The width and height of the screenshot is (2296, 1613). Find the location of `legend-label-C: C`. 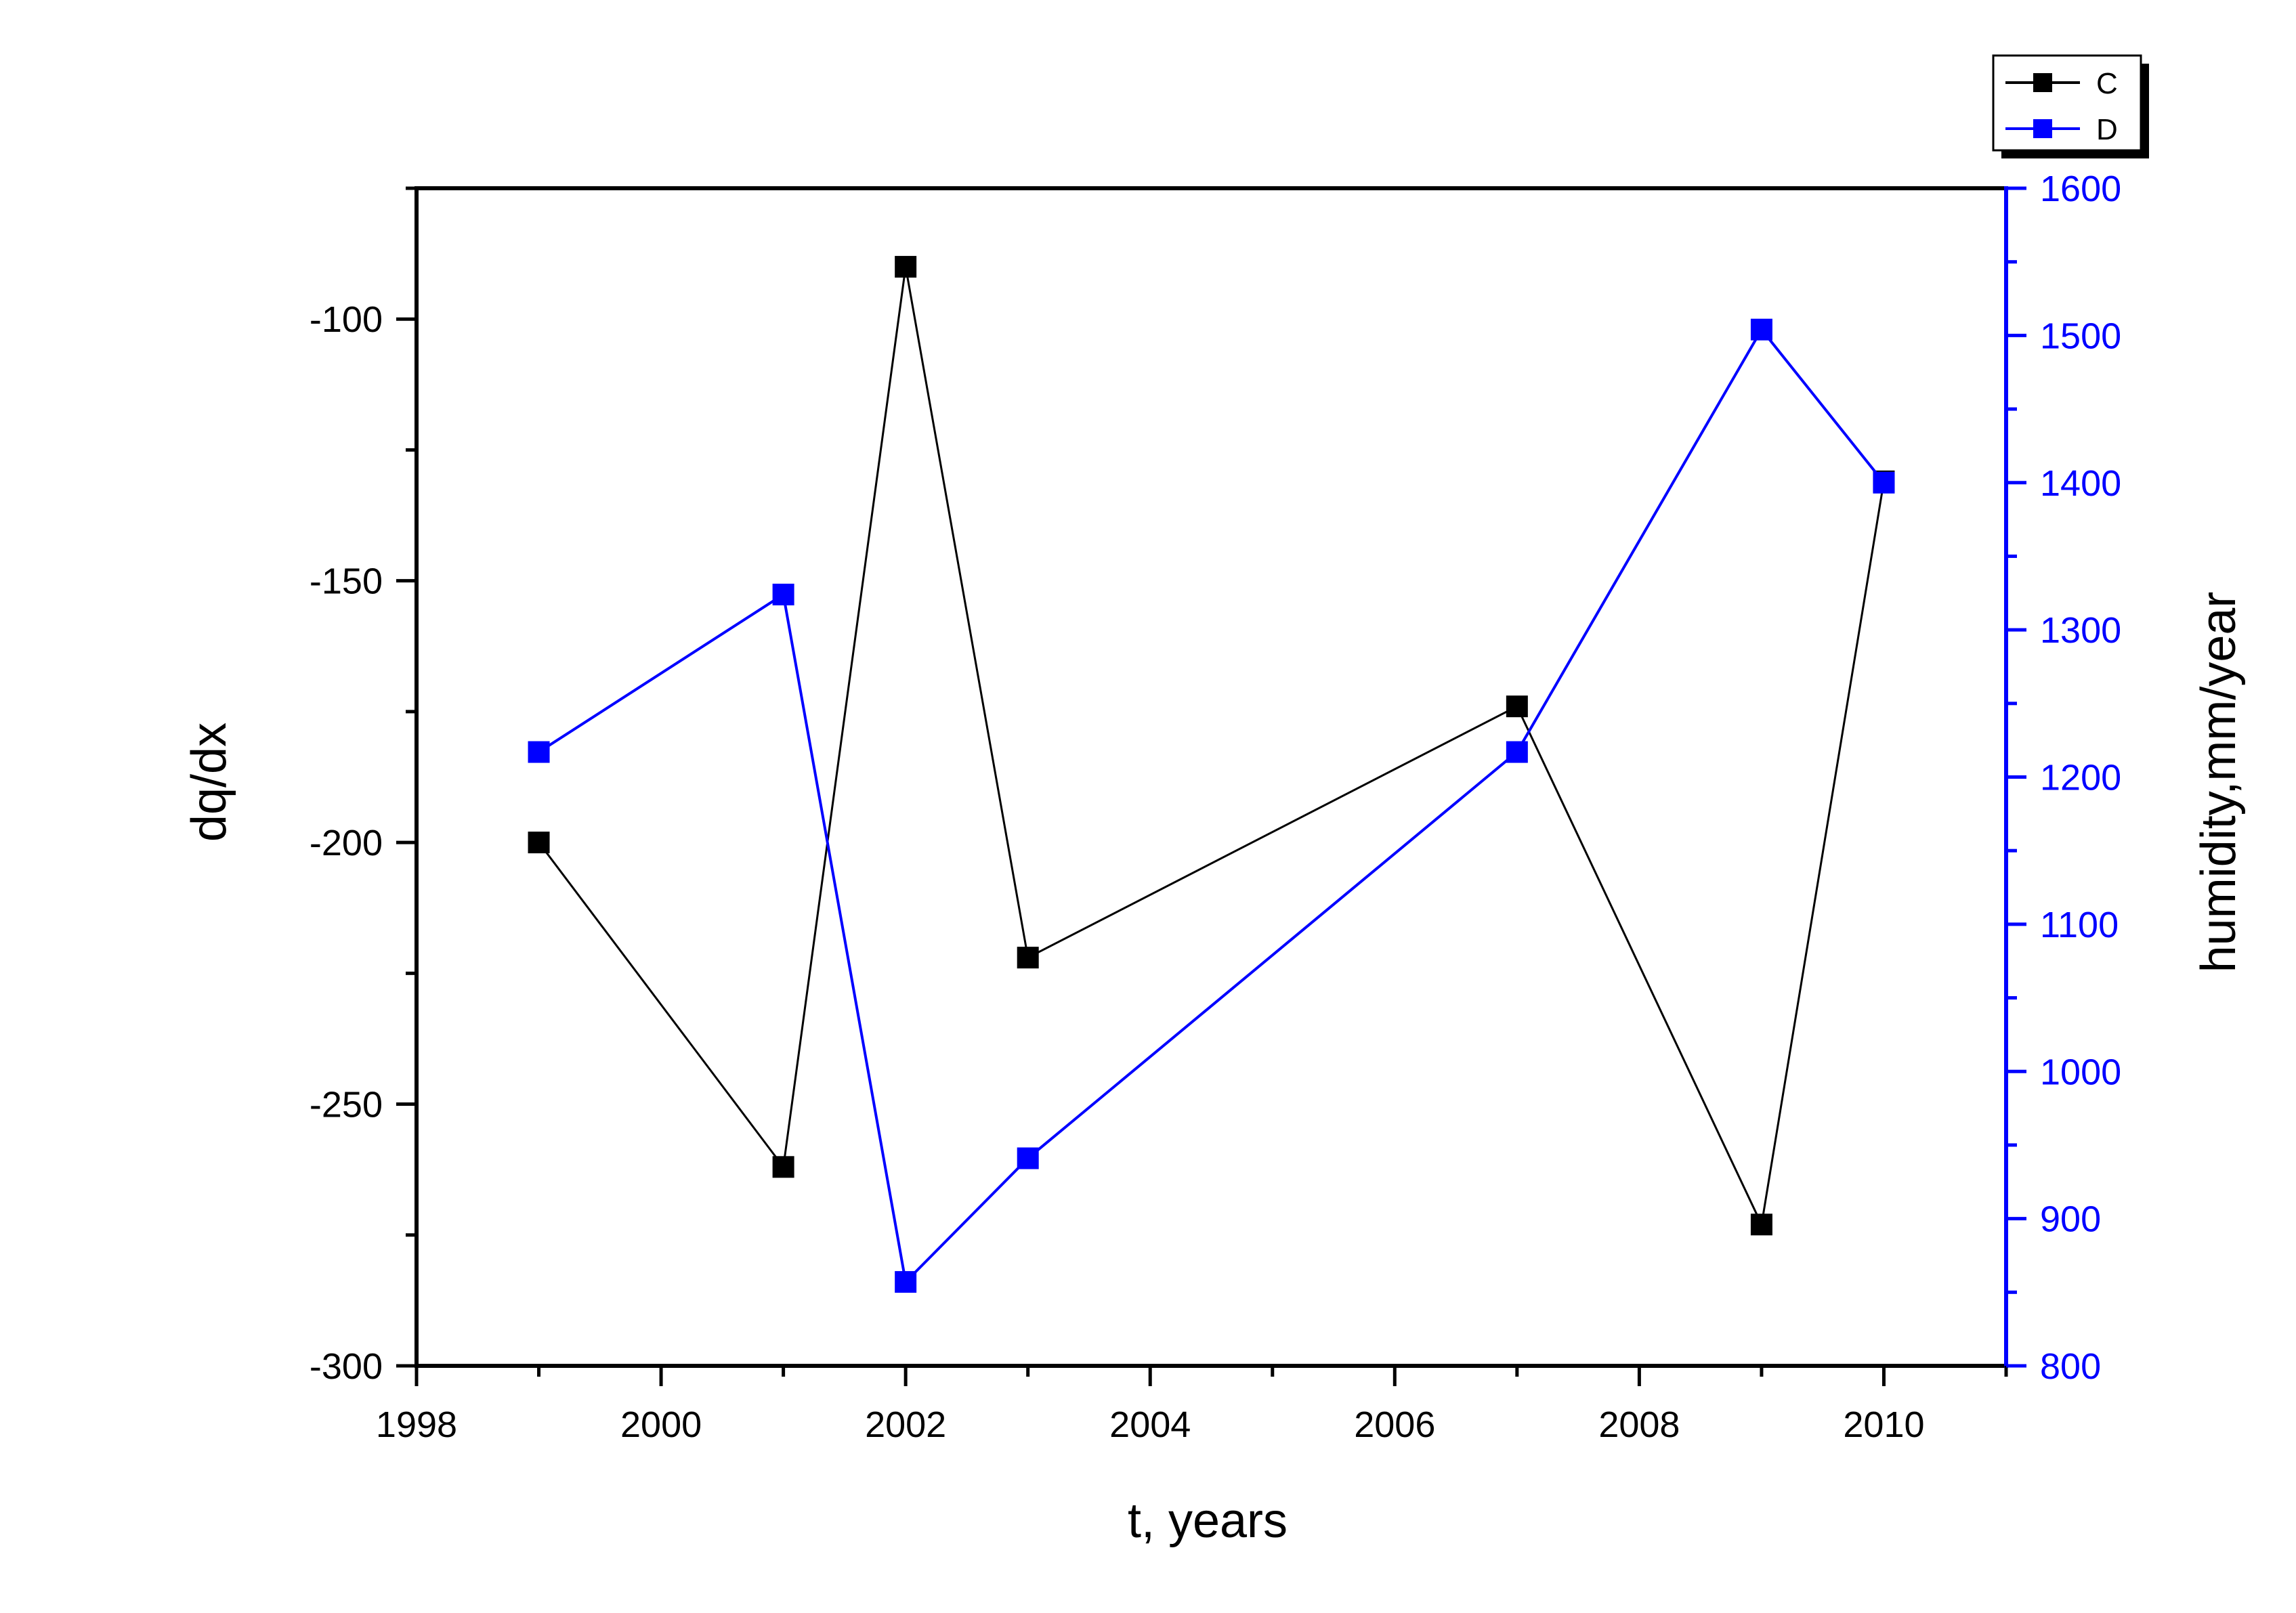

legend-label-C: C is located at coordinates (2107, 83).